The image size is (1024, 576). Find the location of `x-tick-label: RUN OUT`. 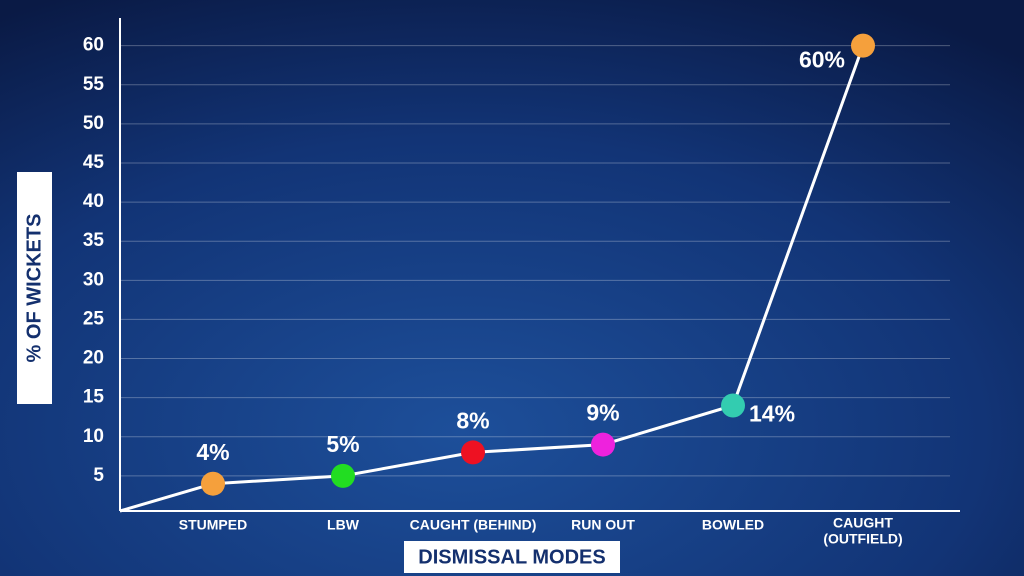

x-tick-label: RUN OUT is located at coordinates (603, 525).